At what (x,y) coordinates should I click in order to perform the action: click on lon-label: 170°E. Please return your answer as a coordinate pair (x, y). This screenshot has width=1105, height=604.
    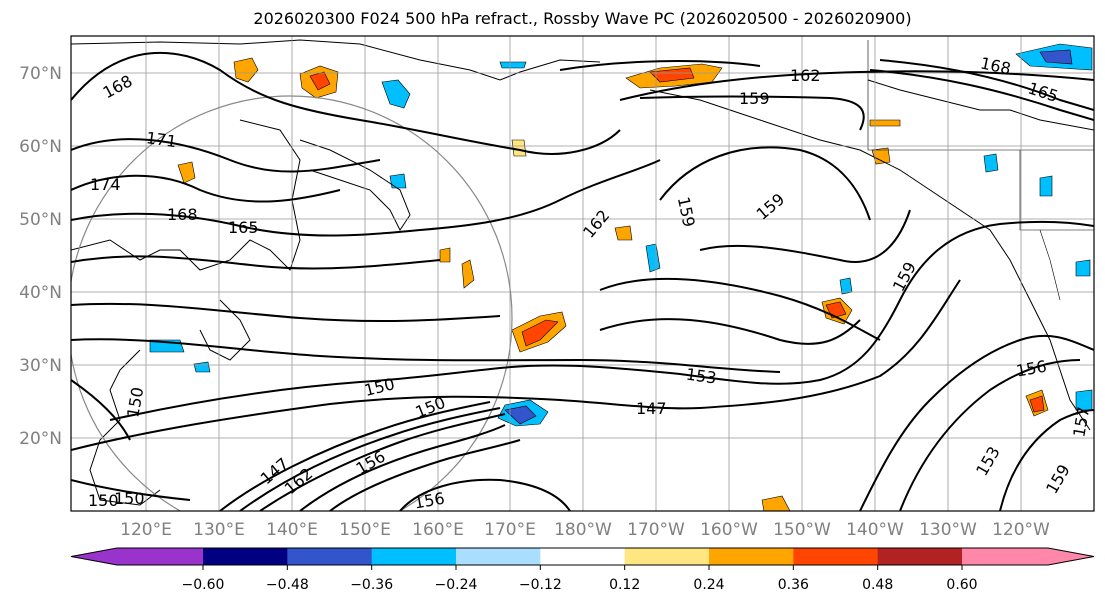
    Looking at the image, I should click on (510, 530).